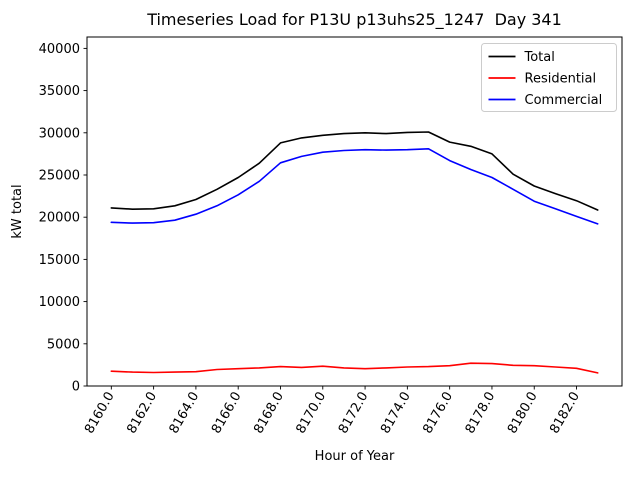 The width and height of the screenshot is (640, 480). Describe the element at coordinates (17, 211) in the screenshot. I see `y-axis-label: kW total` at that location.